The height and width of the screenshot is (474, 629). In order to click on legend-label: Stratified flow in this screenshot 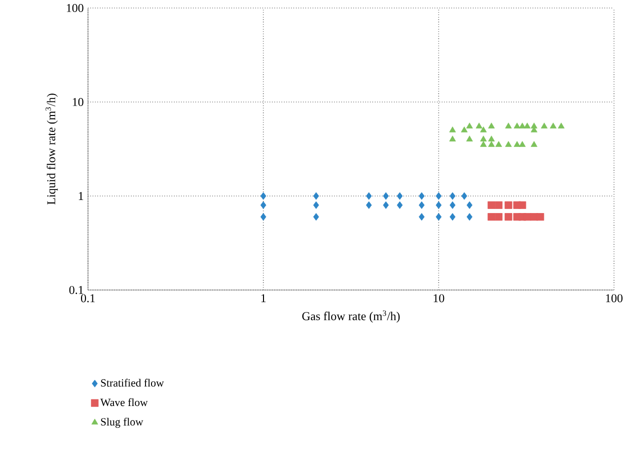, I will do `click(132, 382)`.